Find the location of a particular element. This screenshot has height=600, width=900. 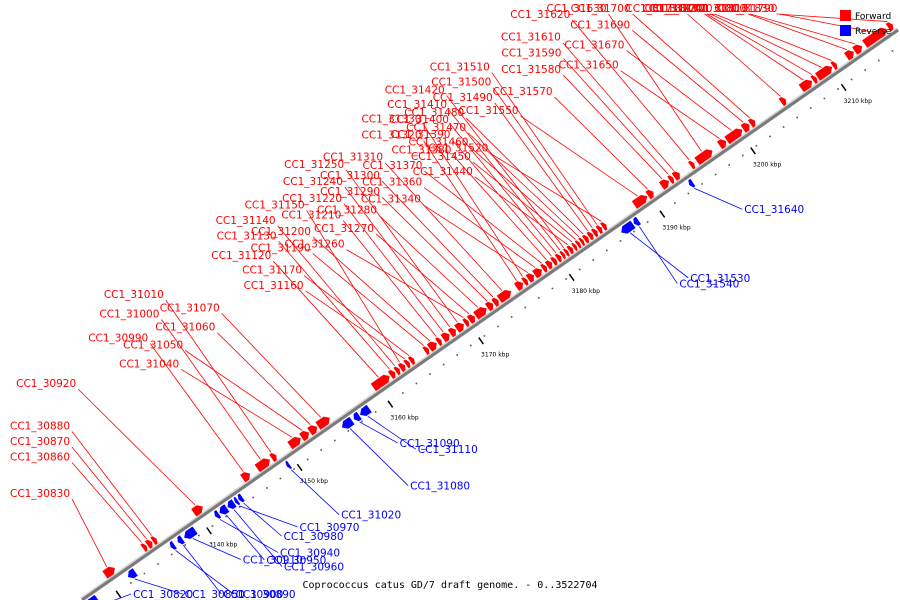

tick-label: 3180 kbp is located at coordinates (586, 291).